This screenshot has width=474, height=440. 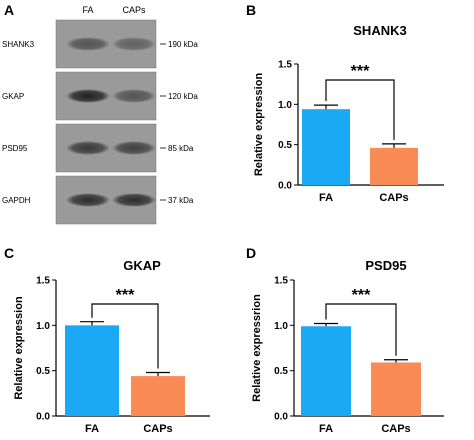 I want to click on panel-label-b: B, so click(x=251, y=10).